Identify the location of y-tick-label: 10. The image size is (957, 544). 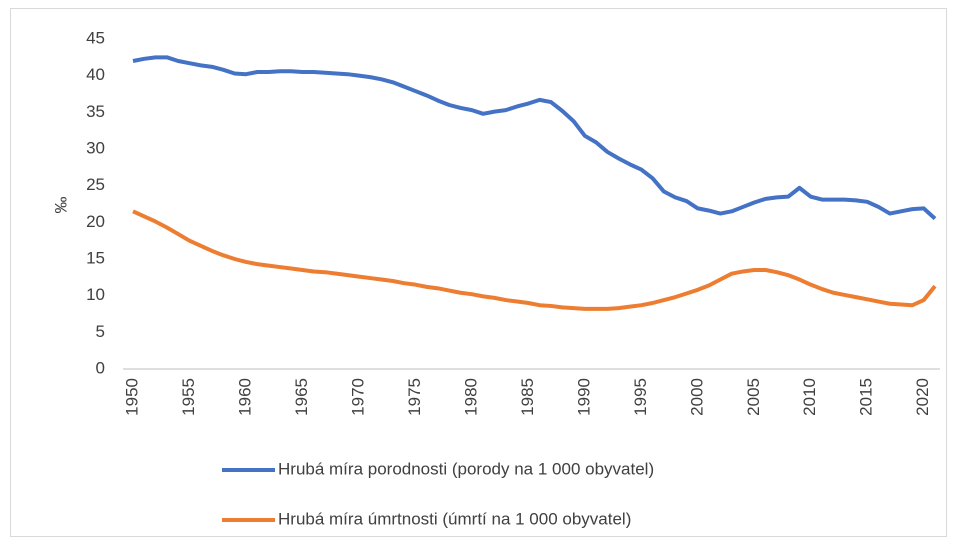
(95, 294).